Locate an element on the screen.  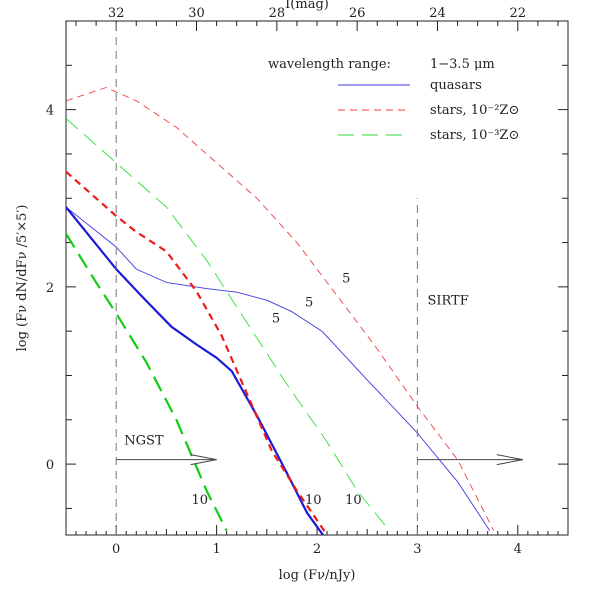
legend-entry-label: stars, 10⁻³Z⊙ is located at coordinates (474, 135).